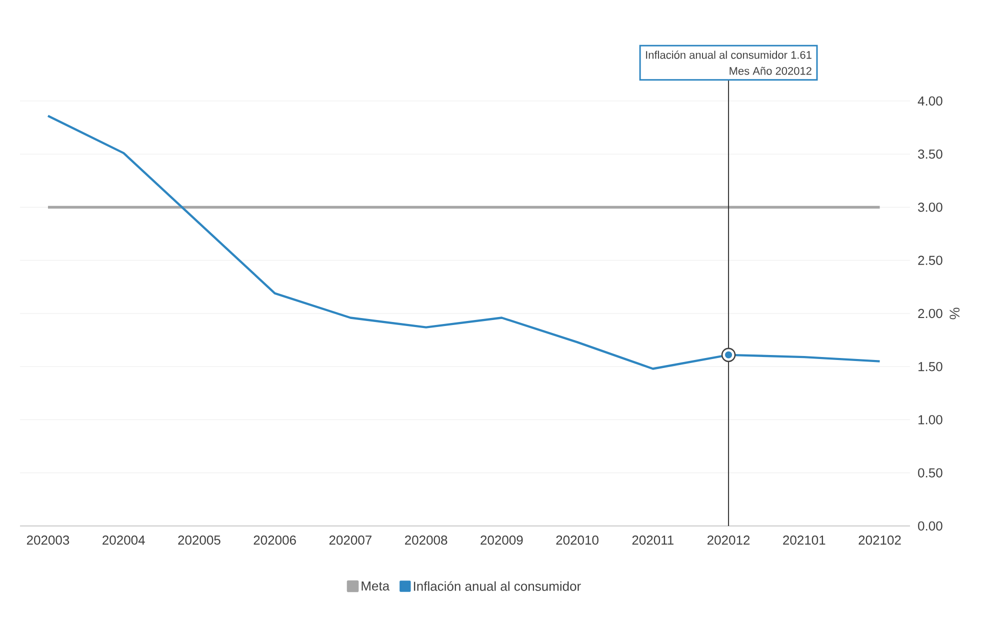 The image size is (990, 617). I want to click on legend-label: Meta, so click(376, 586).